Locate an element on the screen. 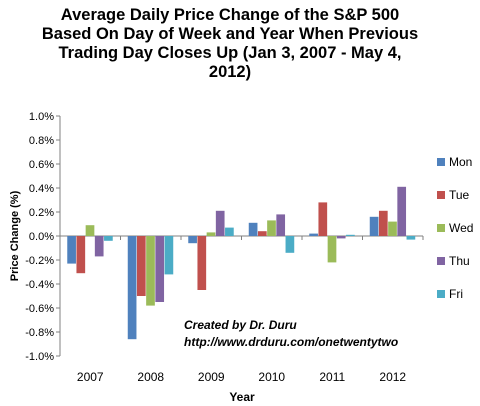  bar-mon-2012 is located at coordinates (374, 226).